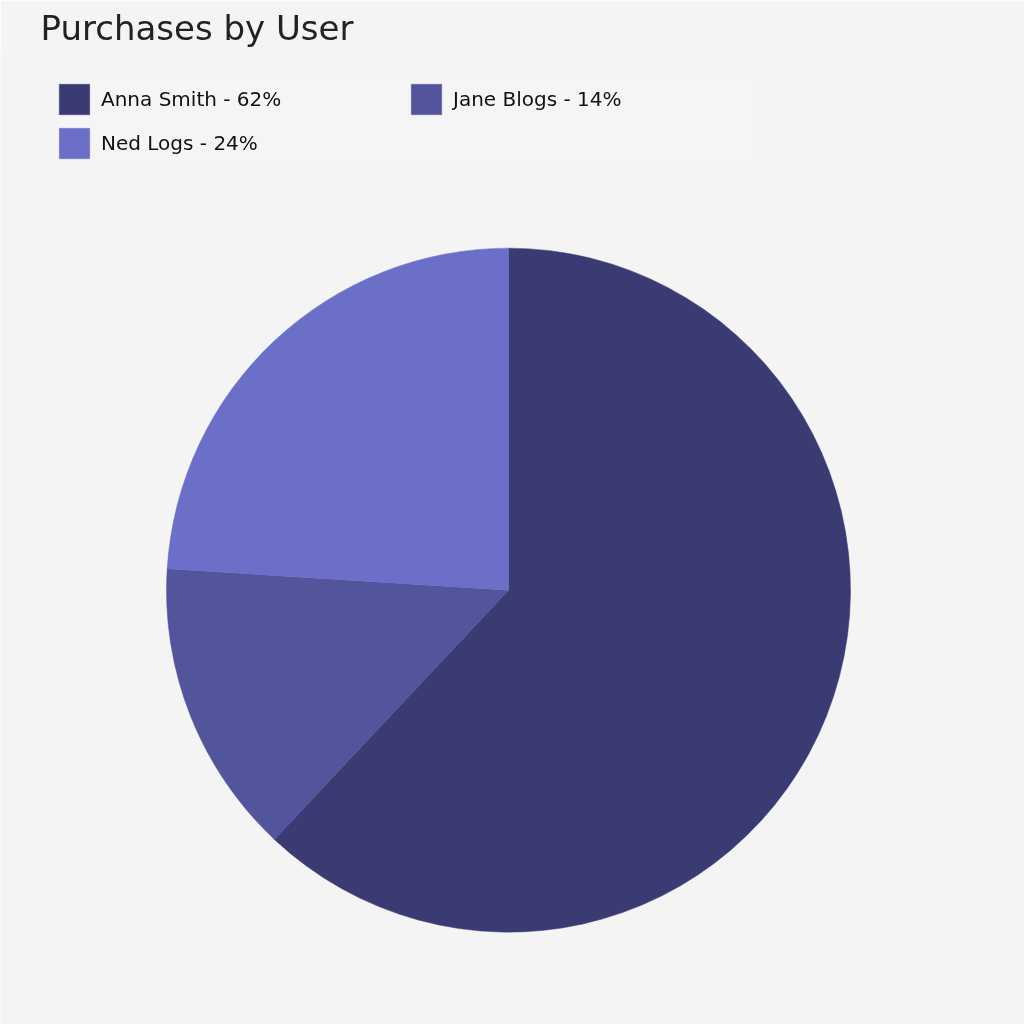 Image resolution: width=1024 pixels, height=1024 pixels. Describe the element at coordinates (180, 143) in the screenshot. I see `legend-label: Ned Logs - 24%` at that location.